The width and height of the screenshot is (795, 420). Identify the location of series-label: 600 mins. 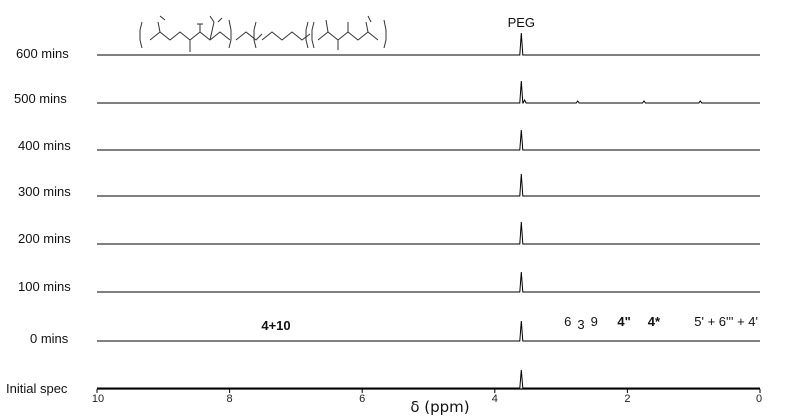
(42, 53).